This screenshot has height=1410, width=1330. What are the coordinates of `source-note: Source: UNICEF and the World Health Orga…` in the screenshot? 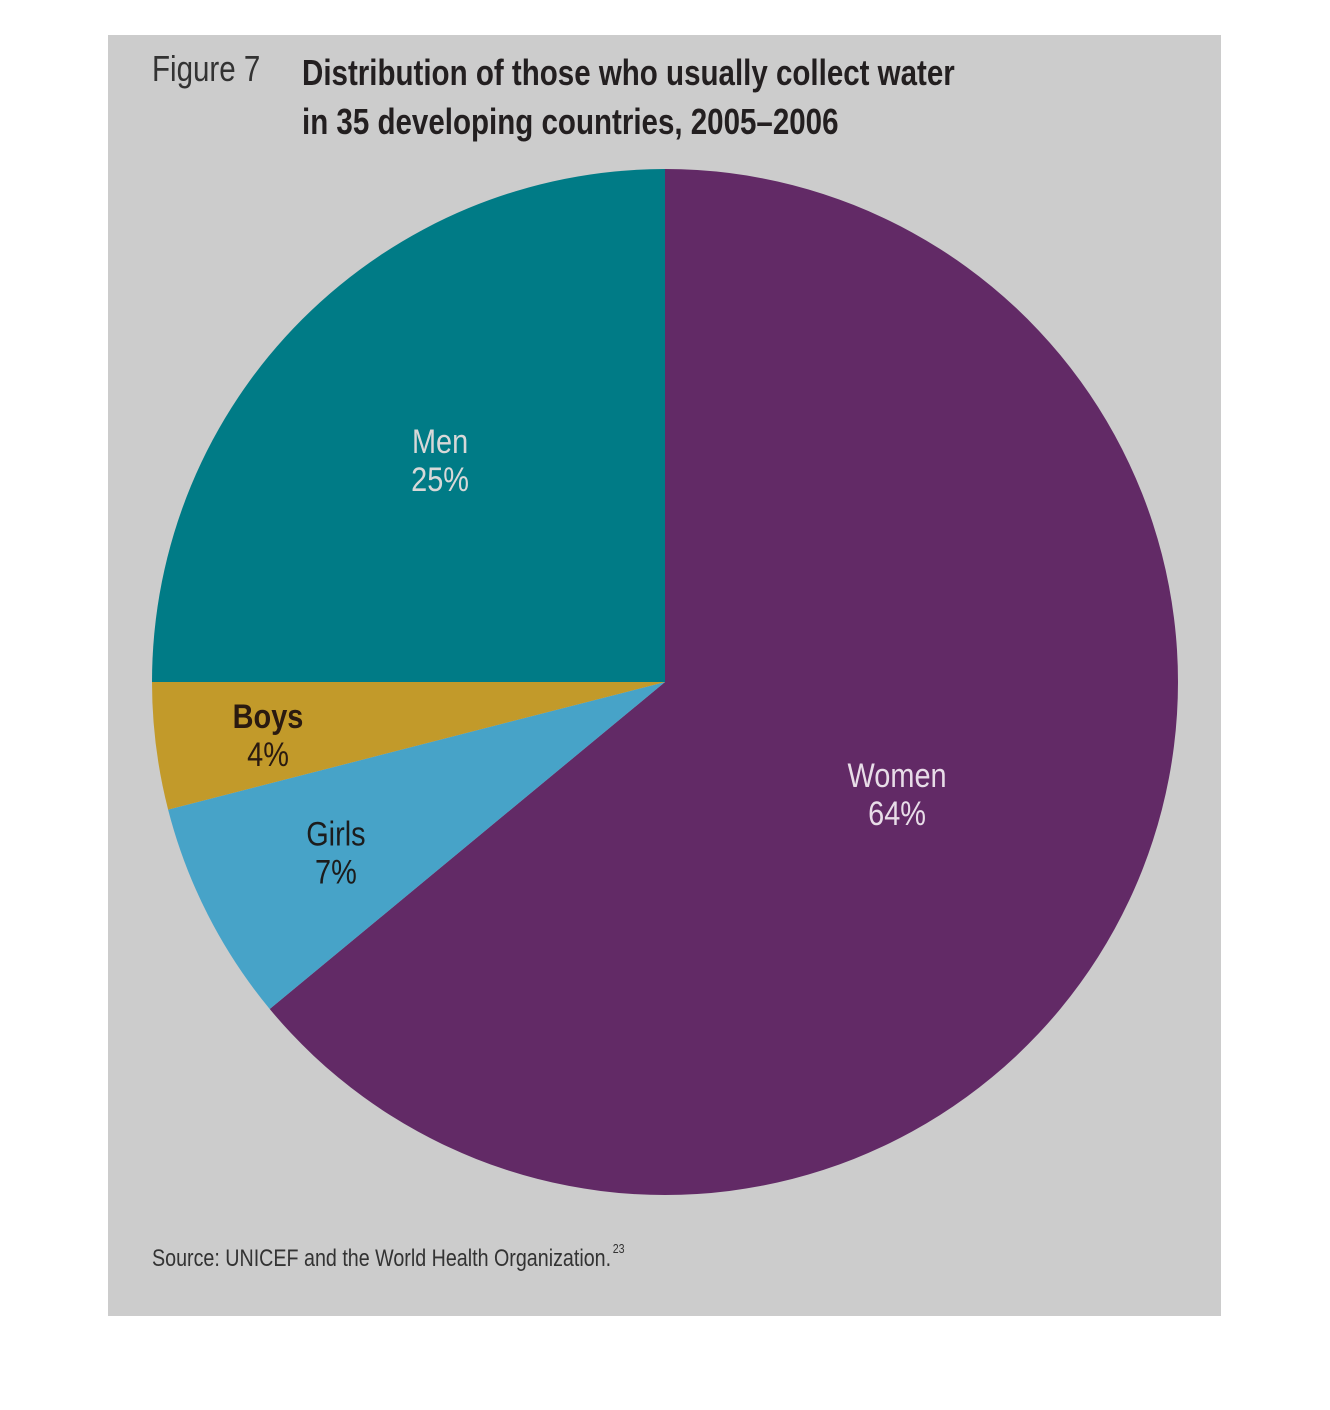 It's located at (388, 1257).